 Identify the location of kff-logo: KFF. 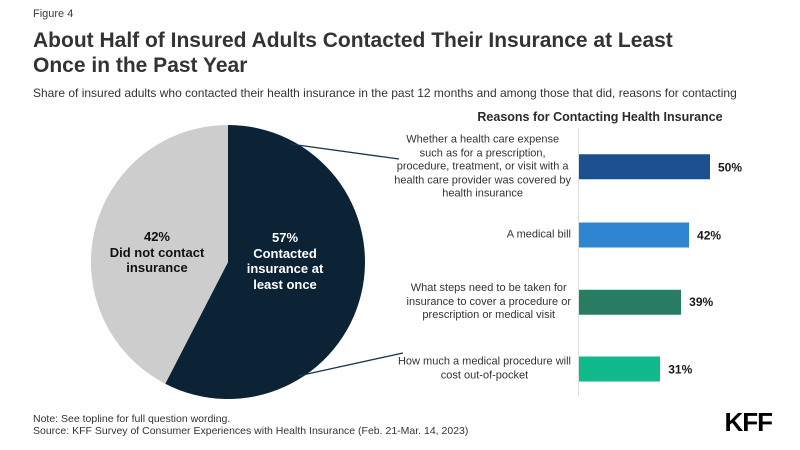
(748, 422).